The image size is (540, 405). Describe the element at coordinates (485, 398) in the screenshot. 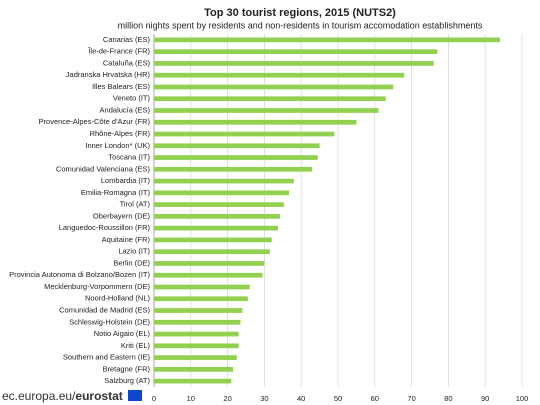

I see `x-tick-label: 90` at that location.